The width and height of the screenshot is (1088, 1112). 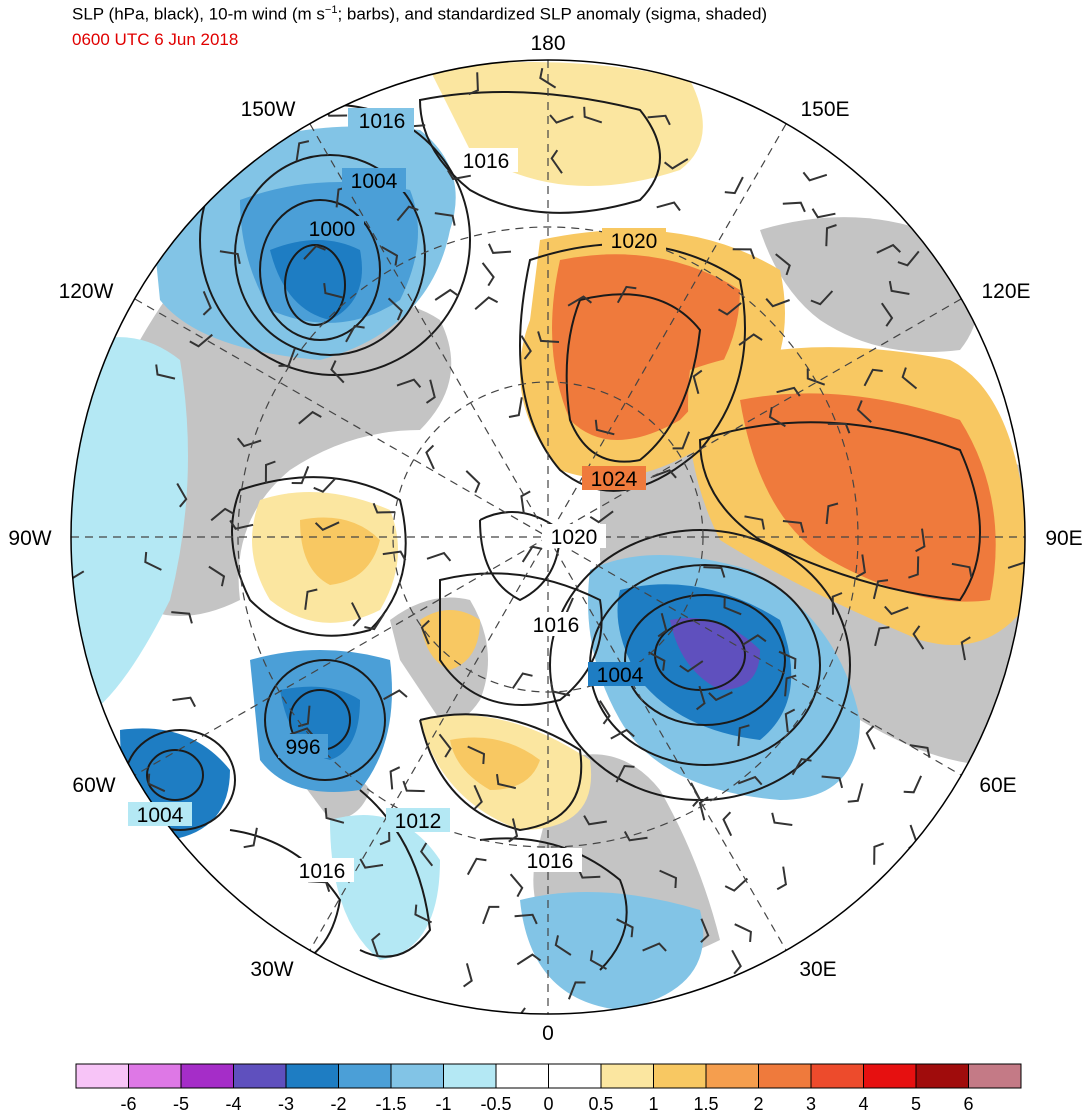 What do you see at coordinates (181, 1103) in the screenshot?
I see `colorbar-tick-label: -5` at bounding box center [181, 1103].